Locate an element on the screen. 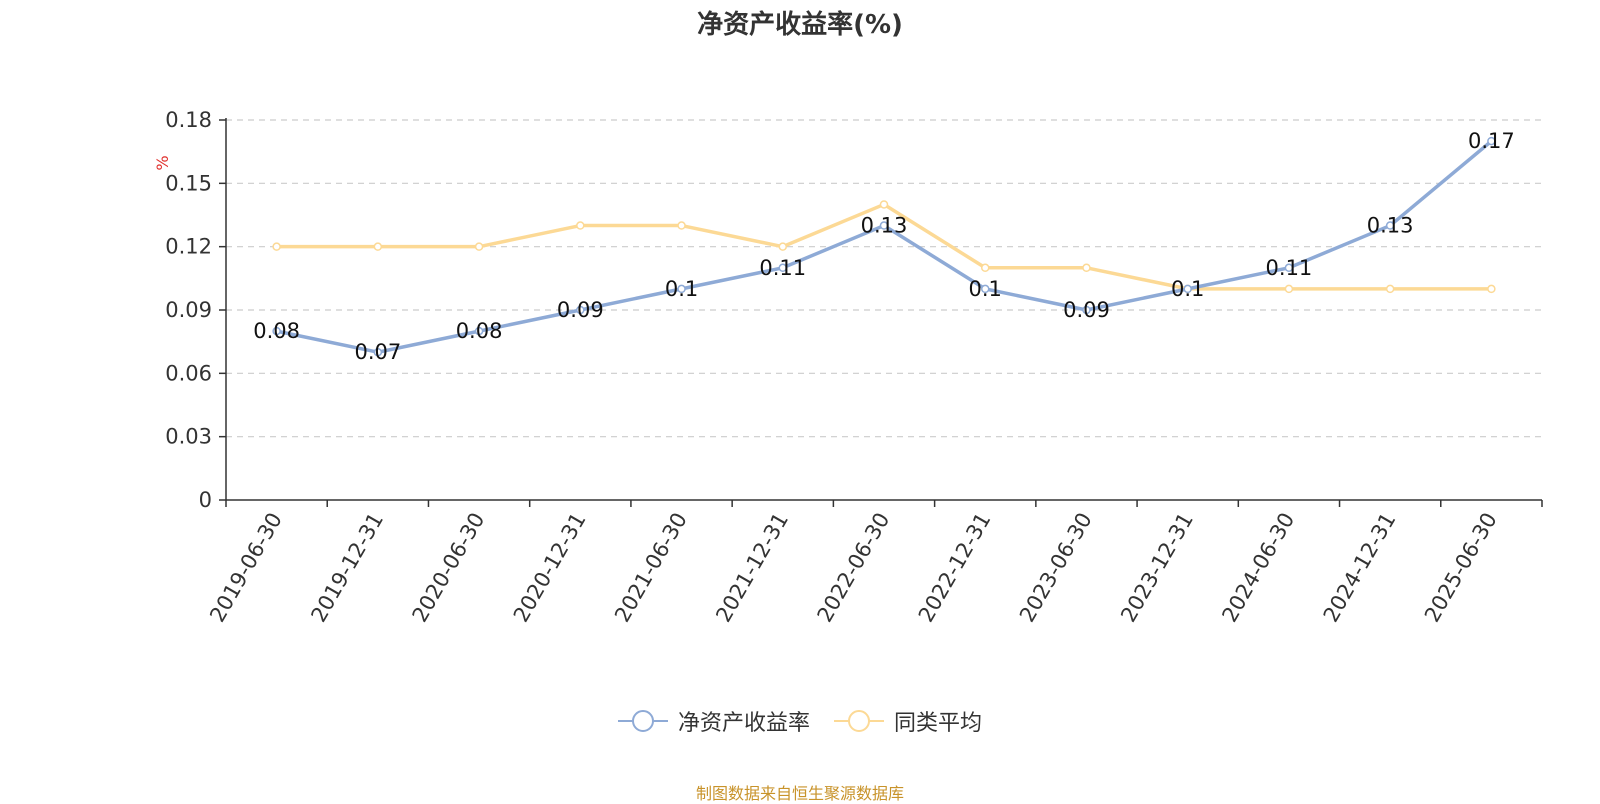 The height and width of the screenshot is (804, 1600). legend-roe-icon is located at coordinates (642, 721).